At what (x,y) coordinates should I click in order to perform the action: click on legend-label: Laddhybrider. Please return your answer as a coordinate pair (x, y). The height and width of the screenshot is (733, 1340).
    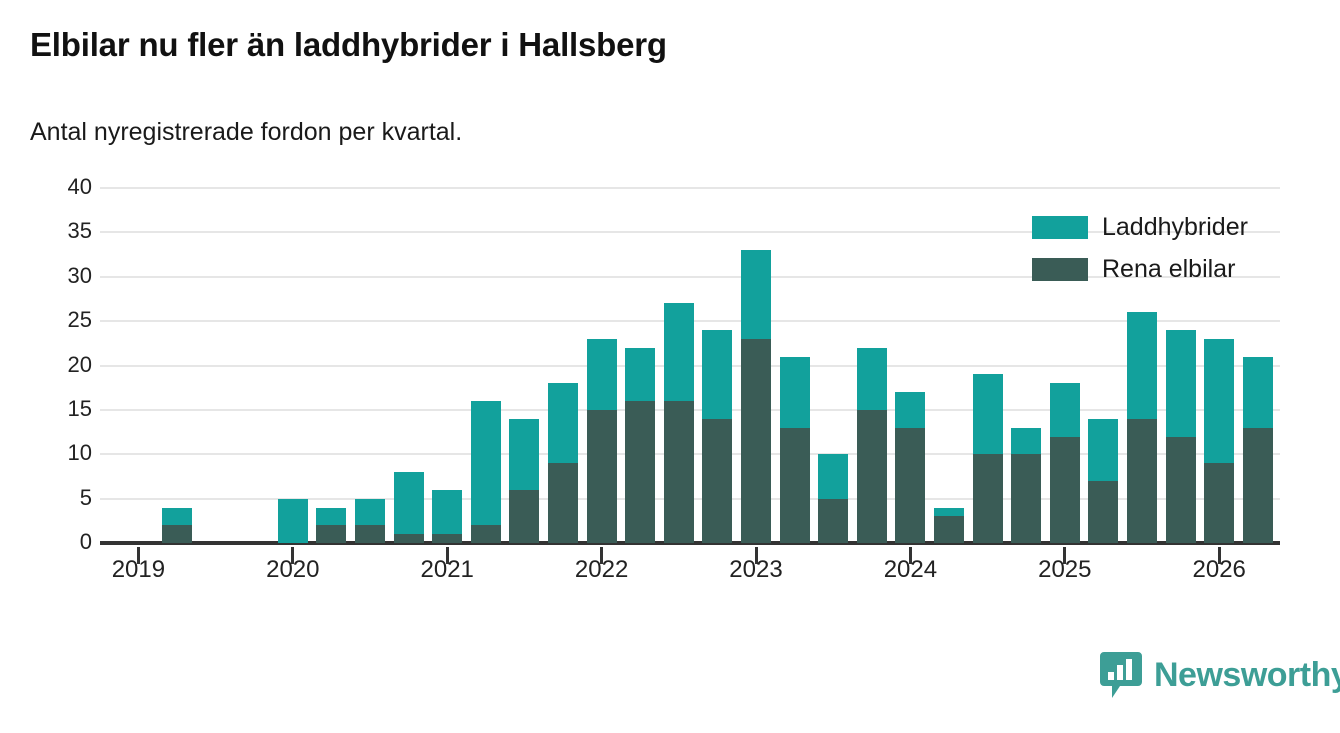
    Looking at the image, I should click on (1175, 226).